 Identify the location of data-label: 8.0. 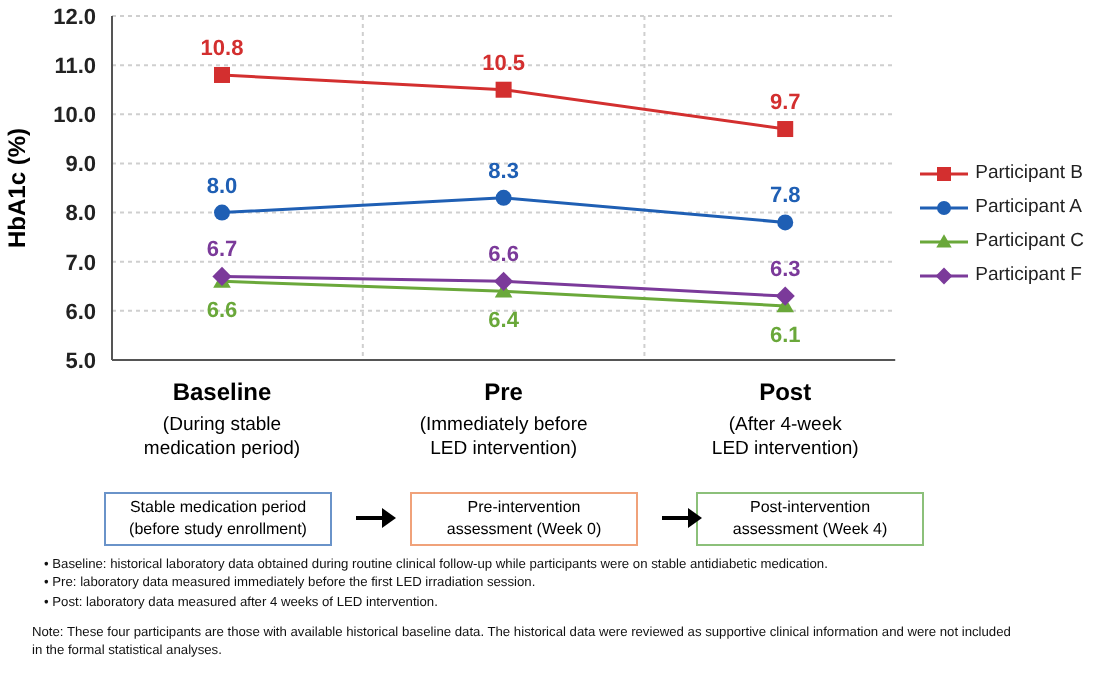
(222, 186).